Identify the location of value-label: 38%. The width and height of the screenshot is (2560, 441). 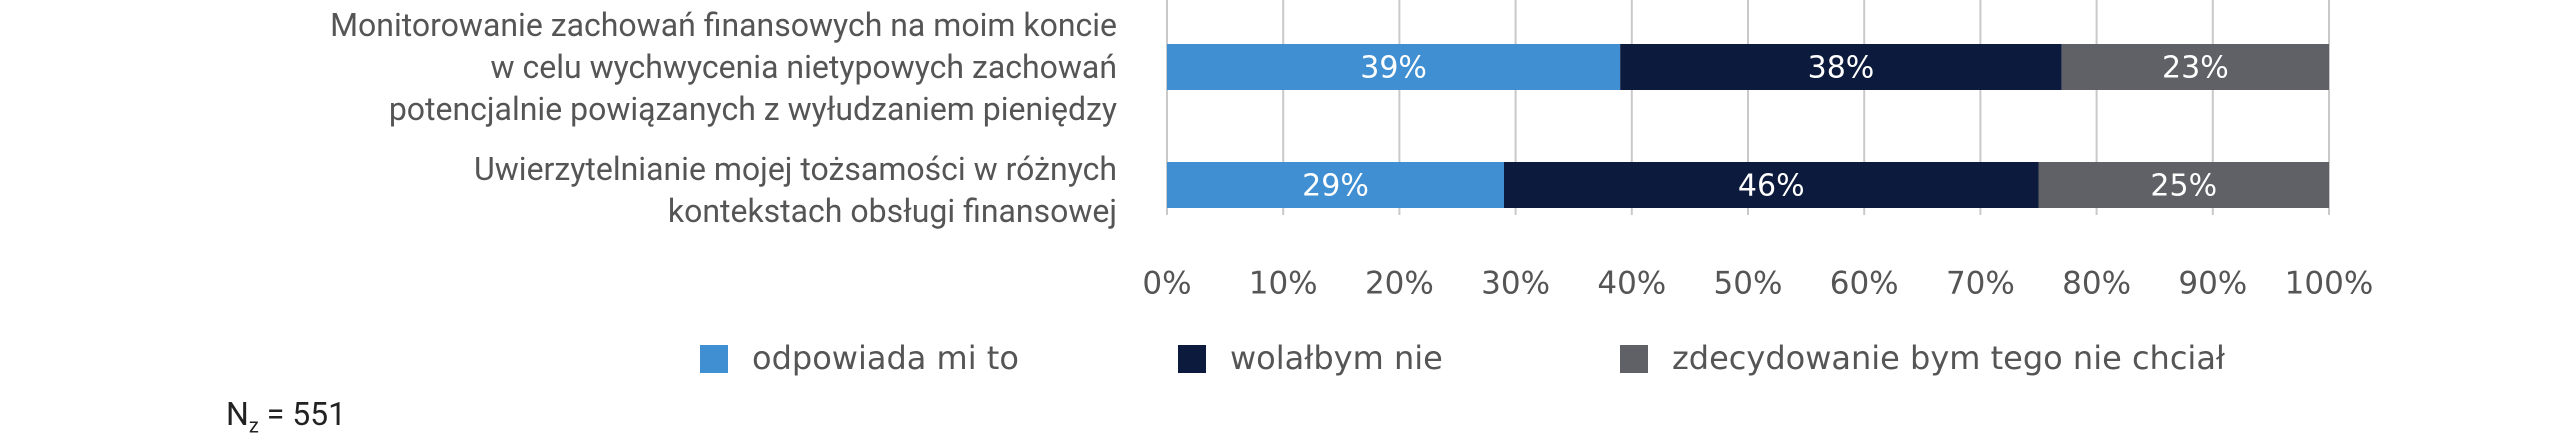
(1841, 68).